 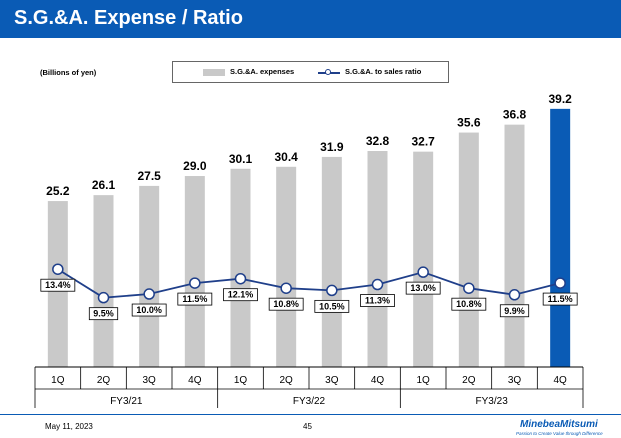 What do you see at coordinates (332, 147) in the screenshot?
I see `bar-value-label: 31.9` at bounding box center [332, 147].